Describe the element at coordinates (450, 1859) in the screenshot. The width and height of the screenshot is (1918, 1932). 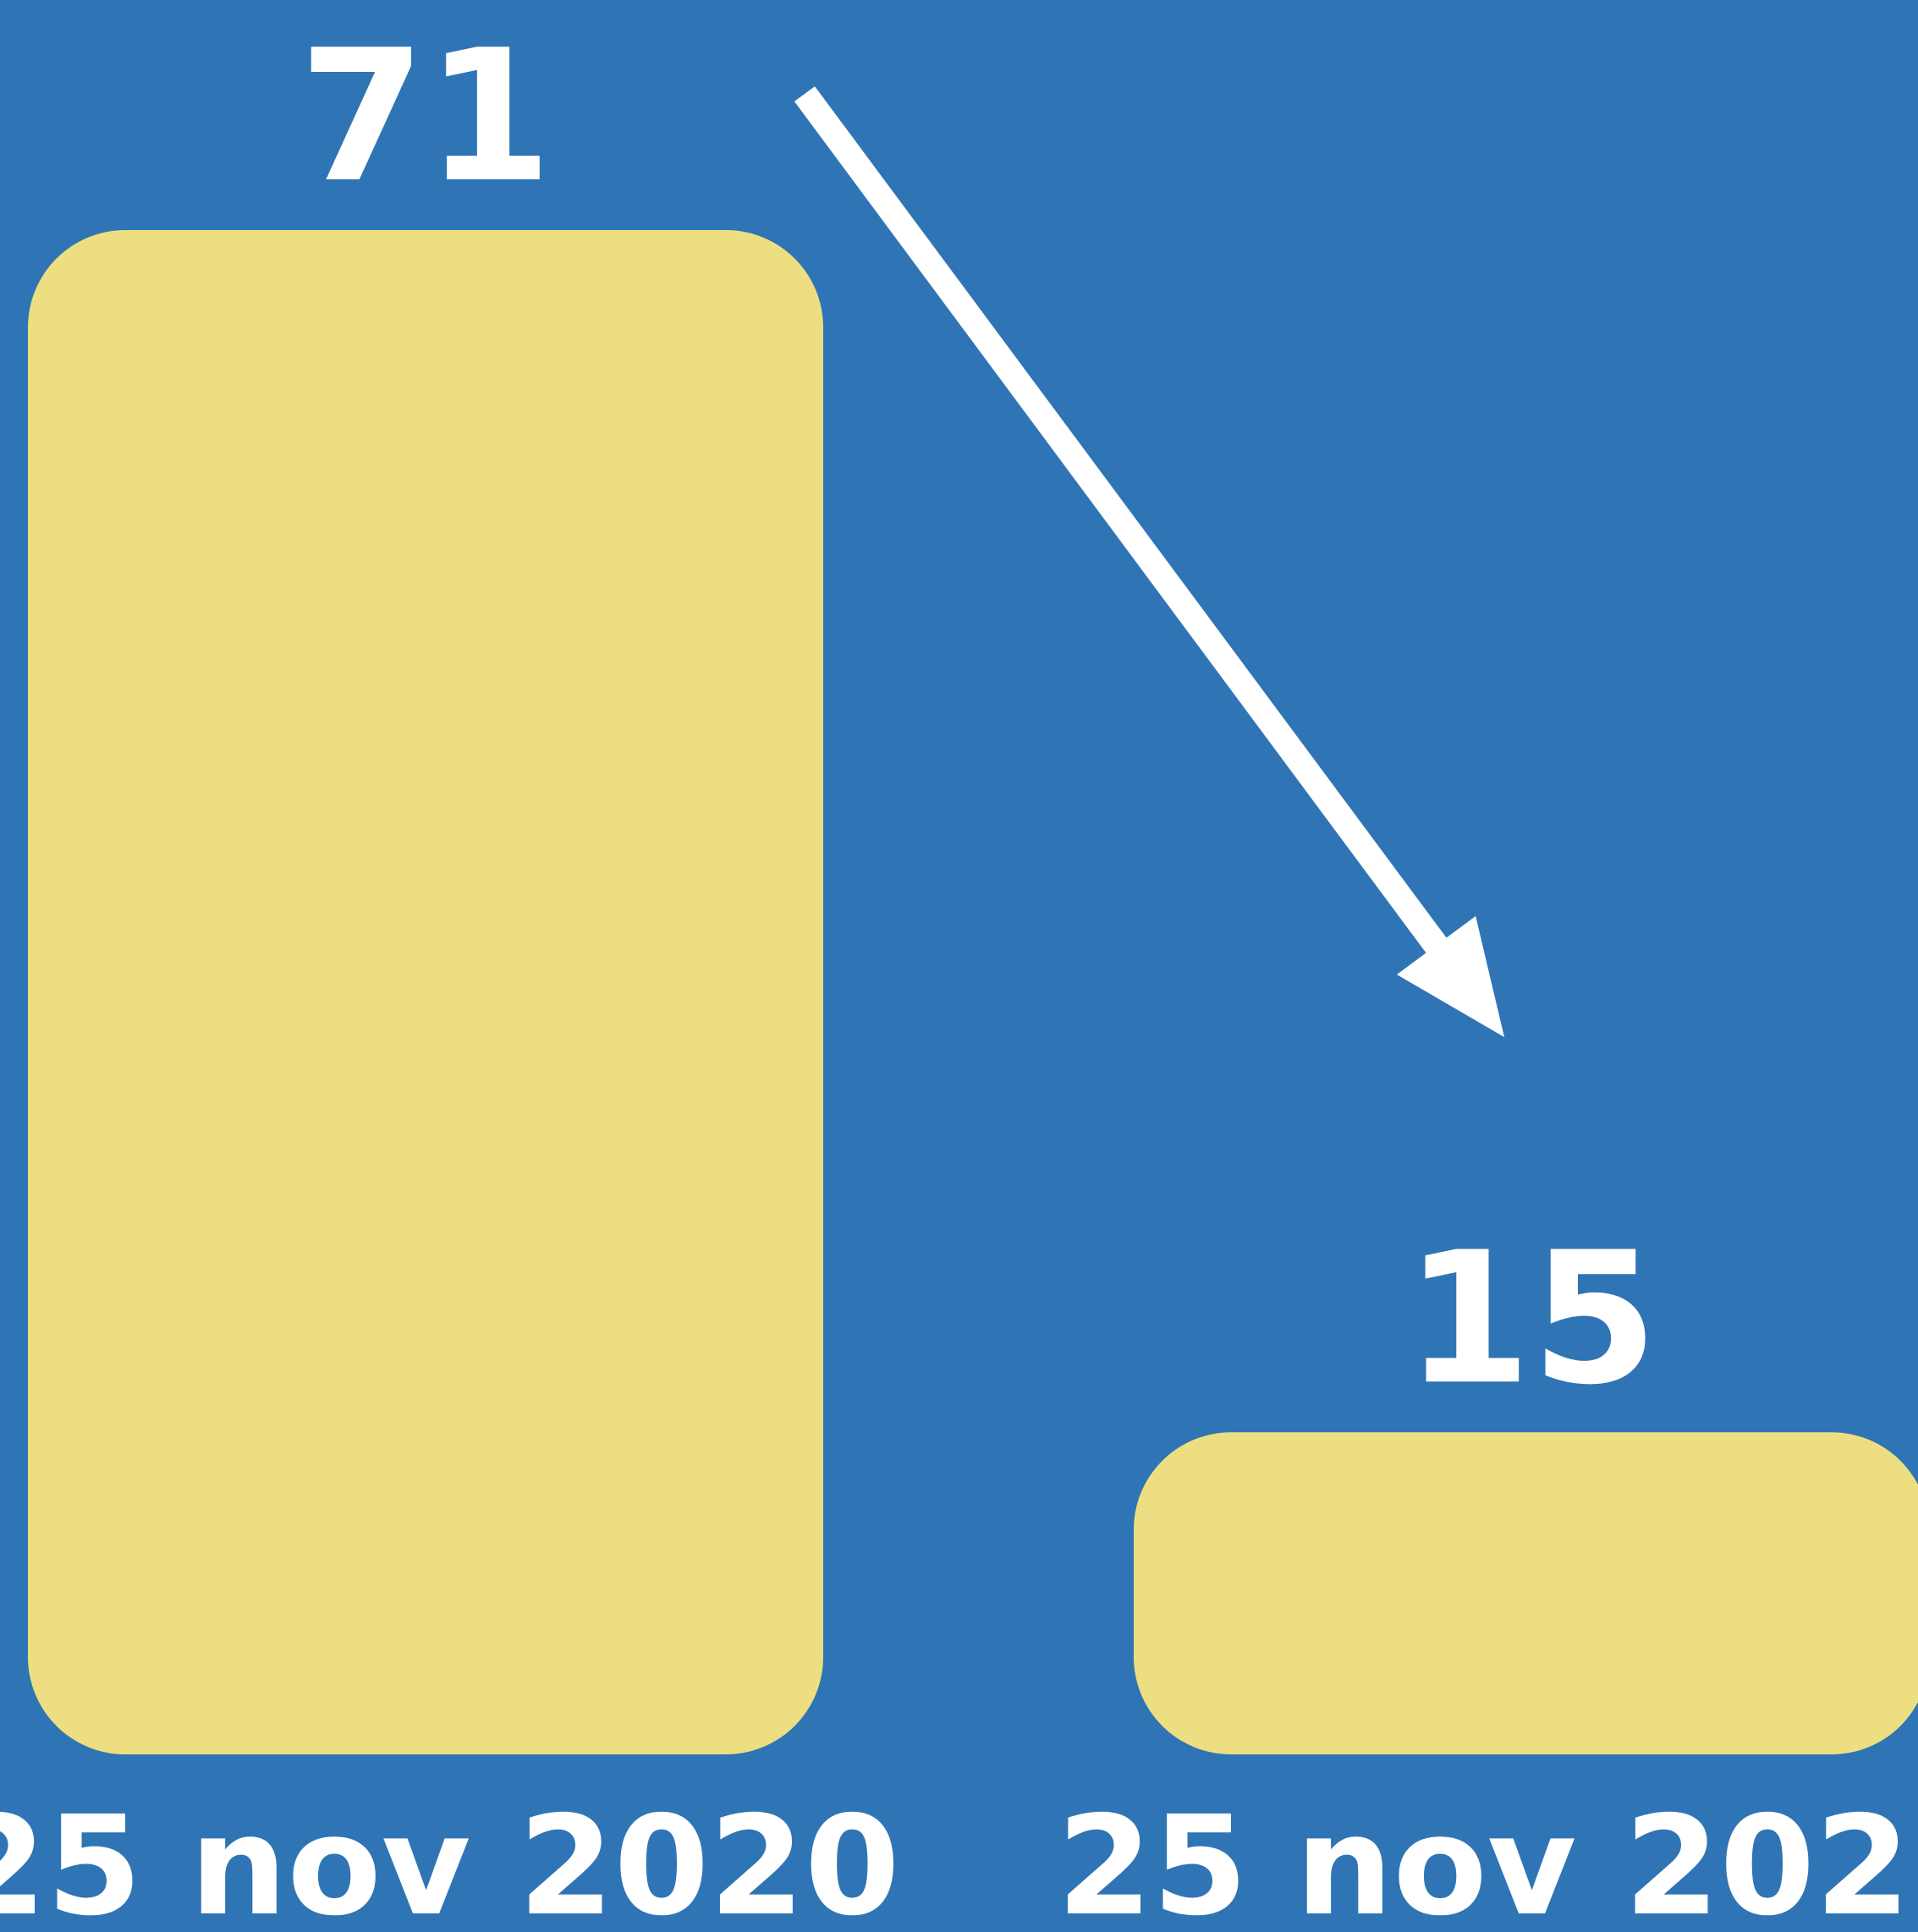
I see `category-label-1: 25 nov 2020` at that location.